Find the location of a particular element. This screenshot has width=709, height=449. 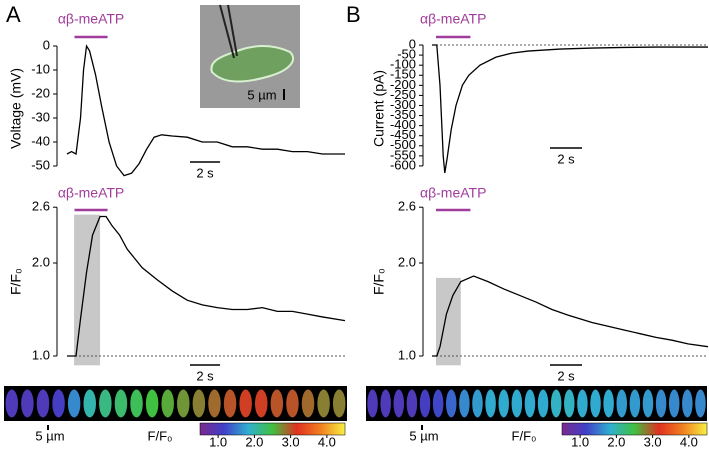

inset-scale-label: 5 µm is located at coordinates (261, 94).